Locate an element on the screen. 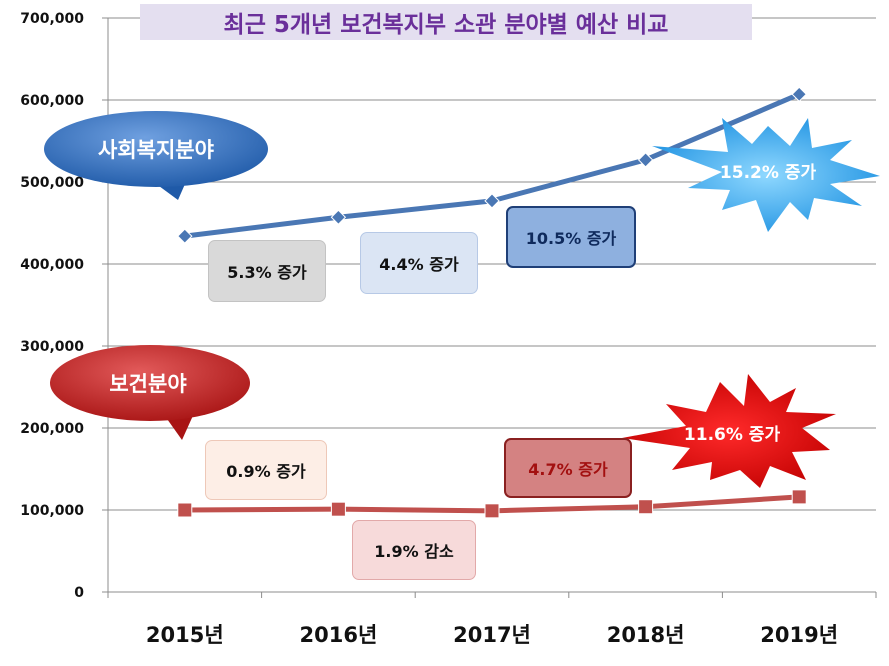  y-tick-label: 400,000 is located at coordinates (52, 265).